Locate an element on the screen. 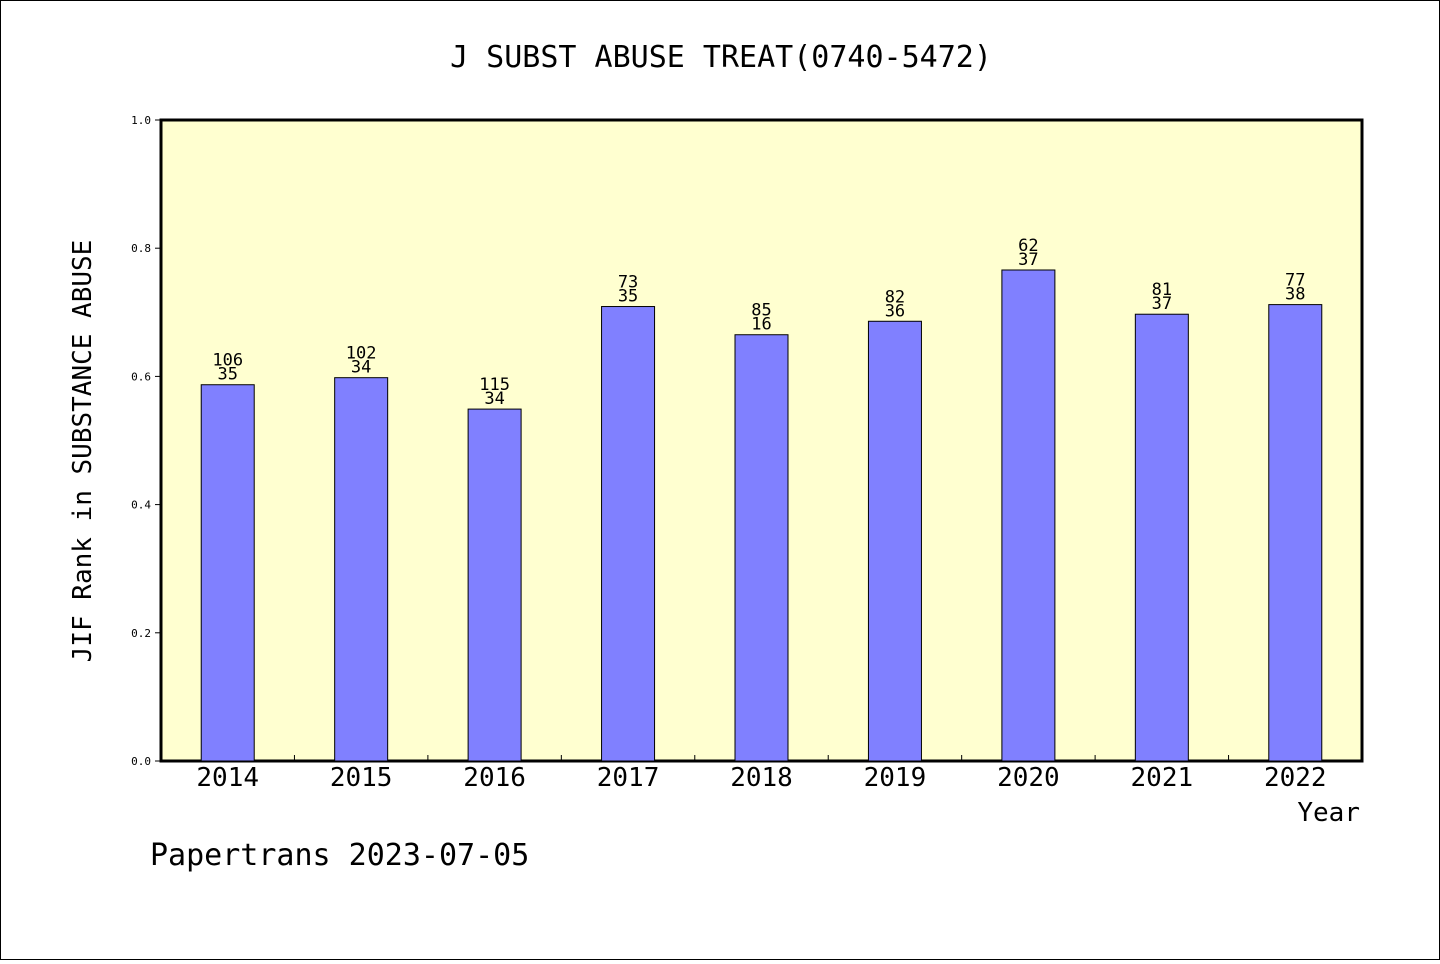 This screenshot has width=1440, height=964. bar-label-top: 106 is located at coordinates (227, 361).